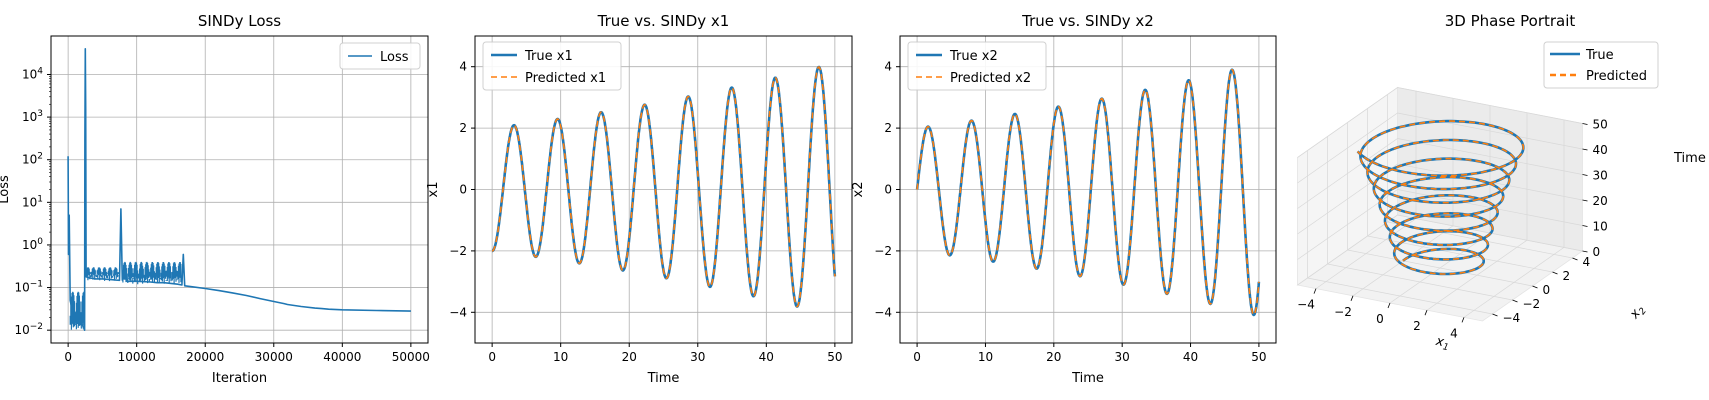  I want to click on x-tick-label: 30000, so click(274, 357).